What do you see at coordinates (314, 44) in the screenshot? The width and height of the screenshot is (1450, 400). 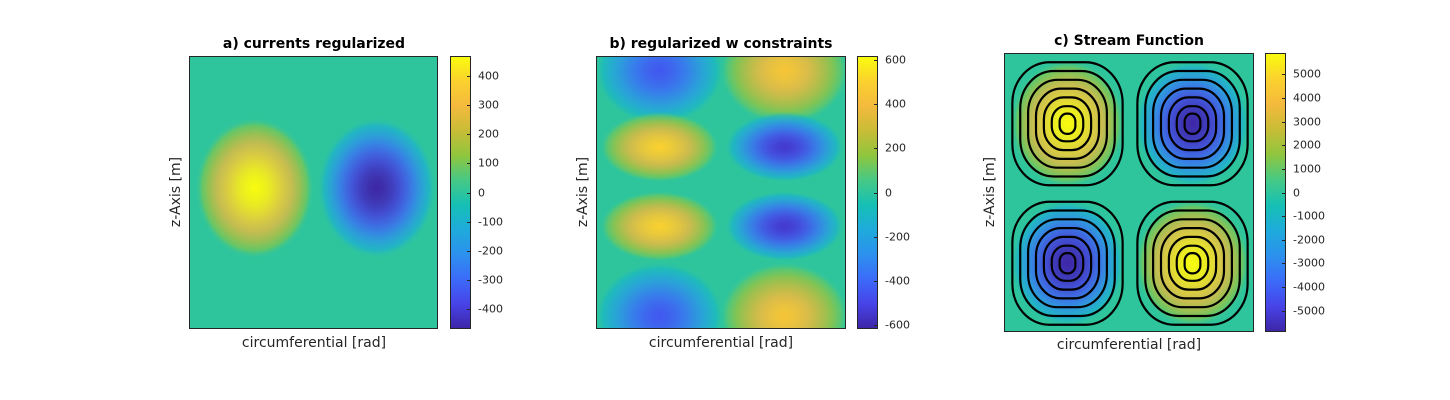 I see `chart-title: a) currents regularized` at bounding box center [314, 44].